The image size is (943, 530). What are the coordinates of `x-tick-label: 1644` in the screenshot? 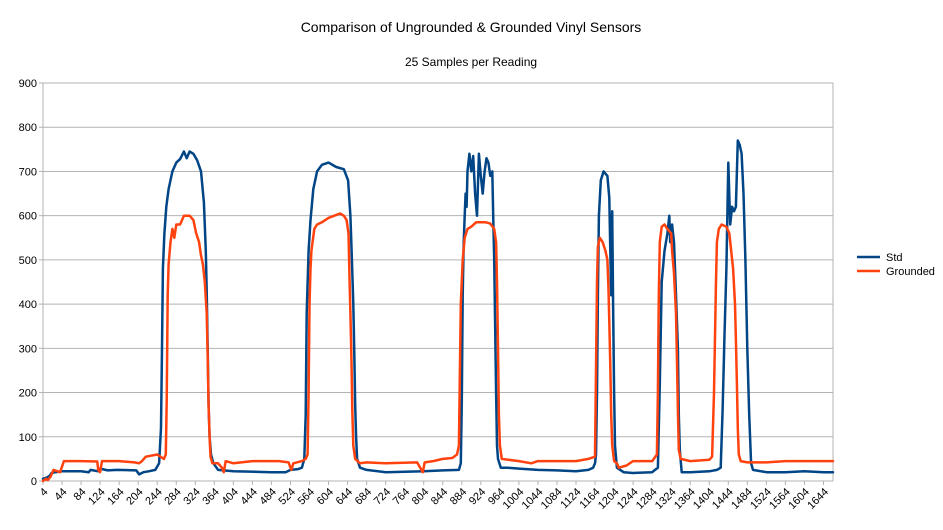 It's located at (818, 499).